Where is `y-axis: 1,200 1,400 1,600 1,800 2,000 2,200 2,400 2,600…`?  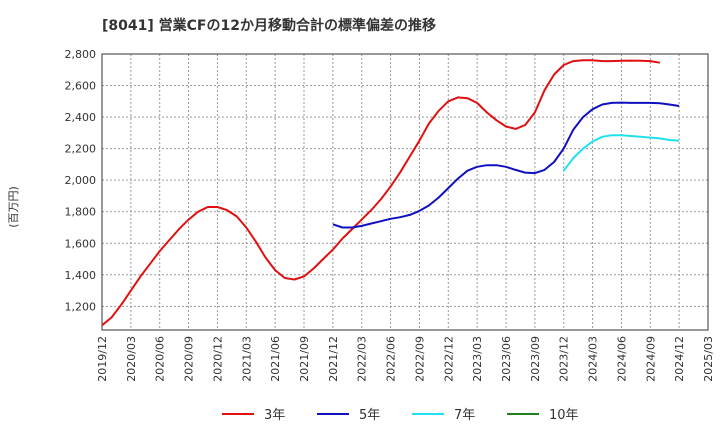
y-axis: 1,200 1,400 1,600 1,800 2,000 2,200 2,400 2,600… is located at coordinates (81, 180).